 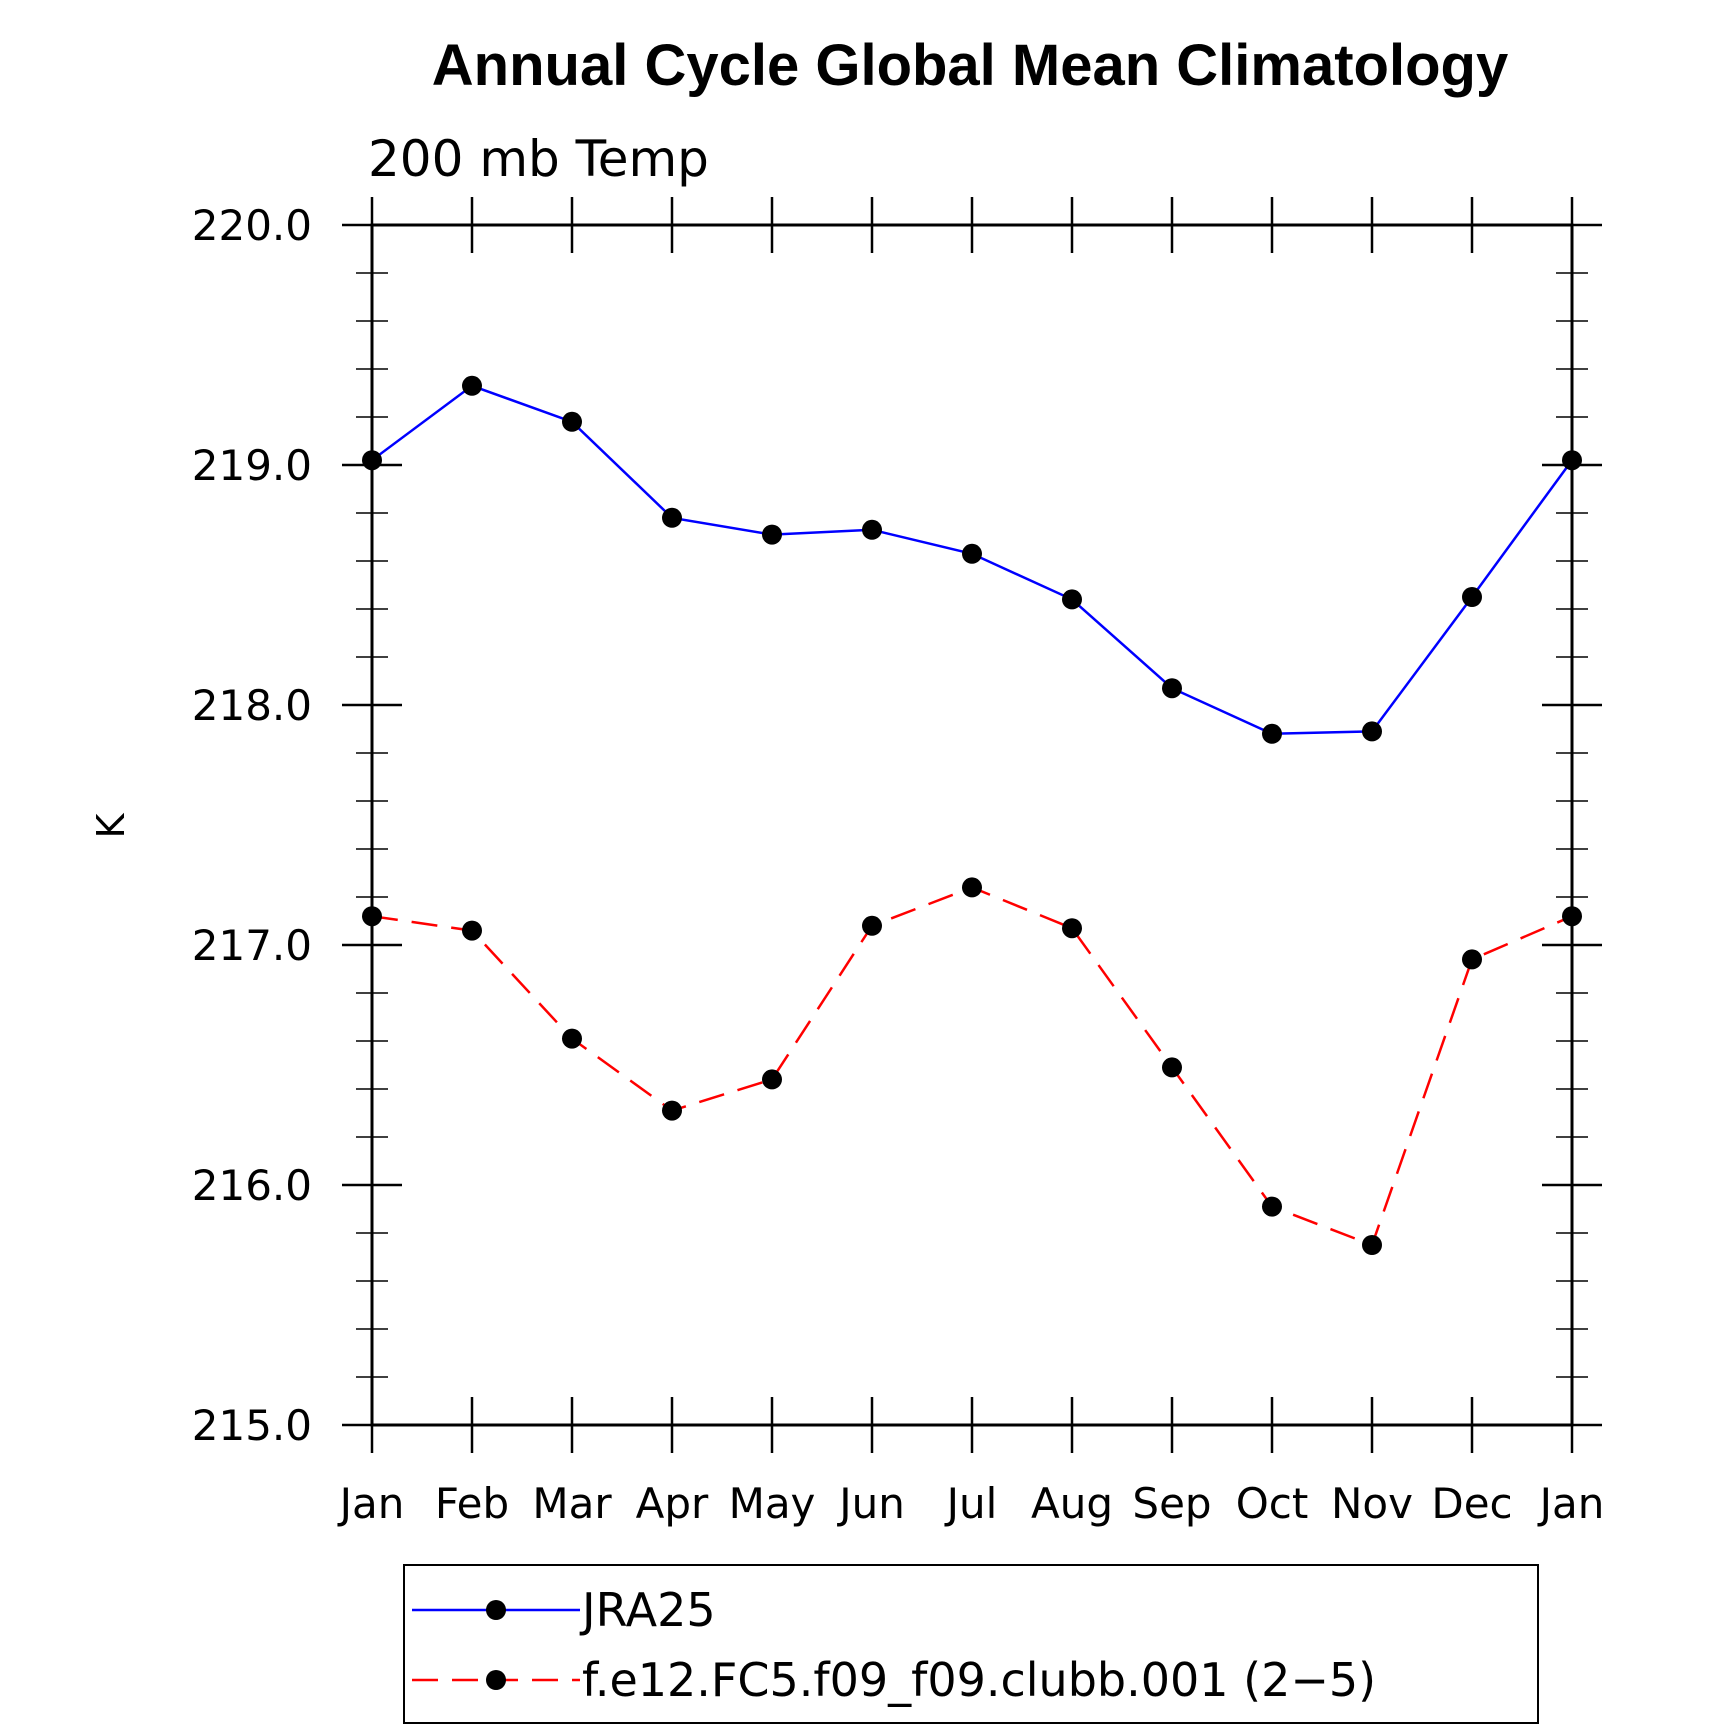 What do you see at coordinates (1272, 1503) in the screenshot?
I see `x-tick-label: Oct` at bounding box center [1272, 1503].